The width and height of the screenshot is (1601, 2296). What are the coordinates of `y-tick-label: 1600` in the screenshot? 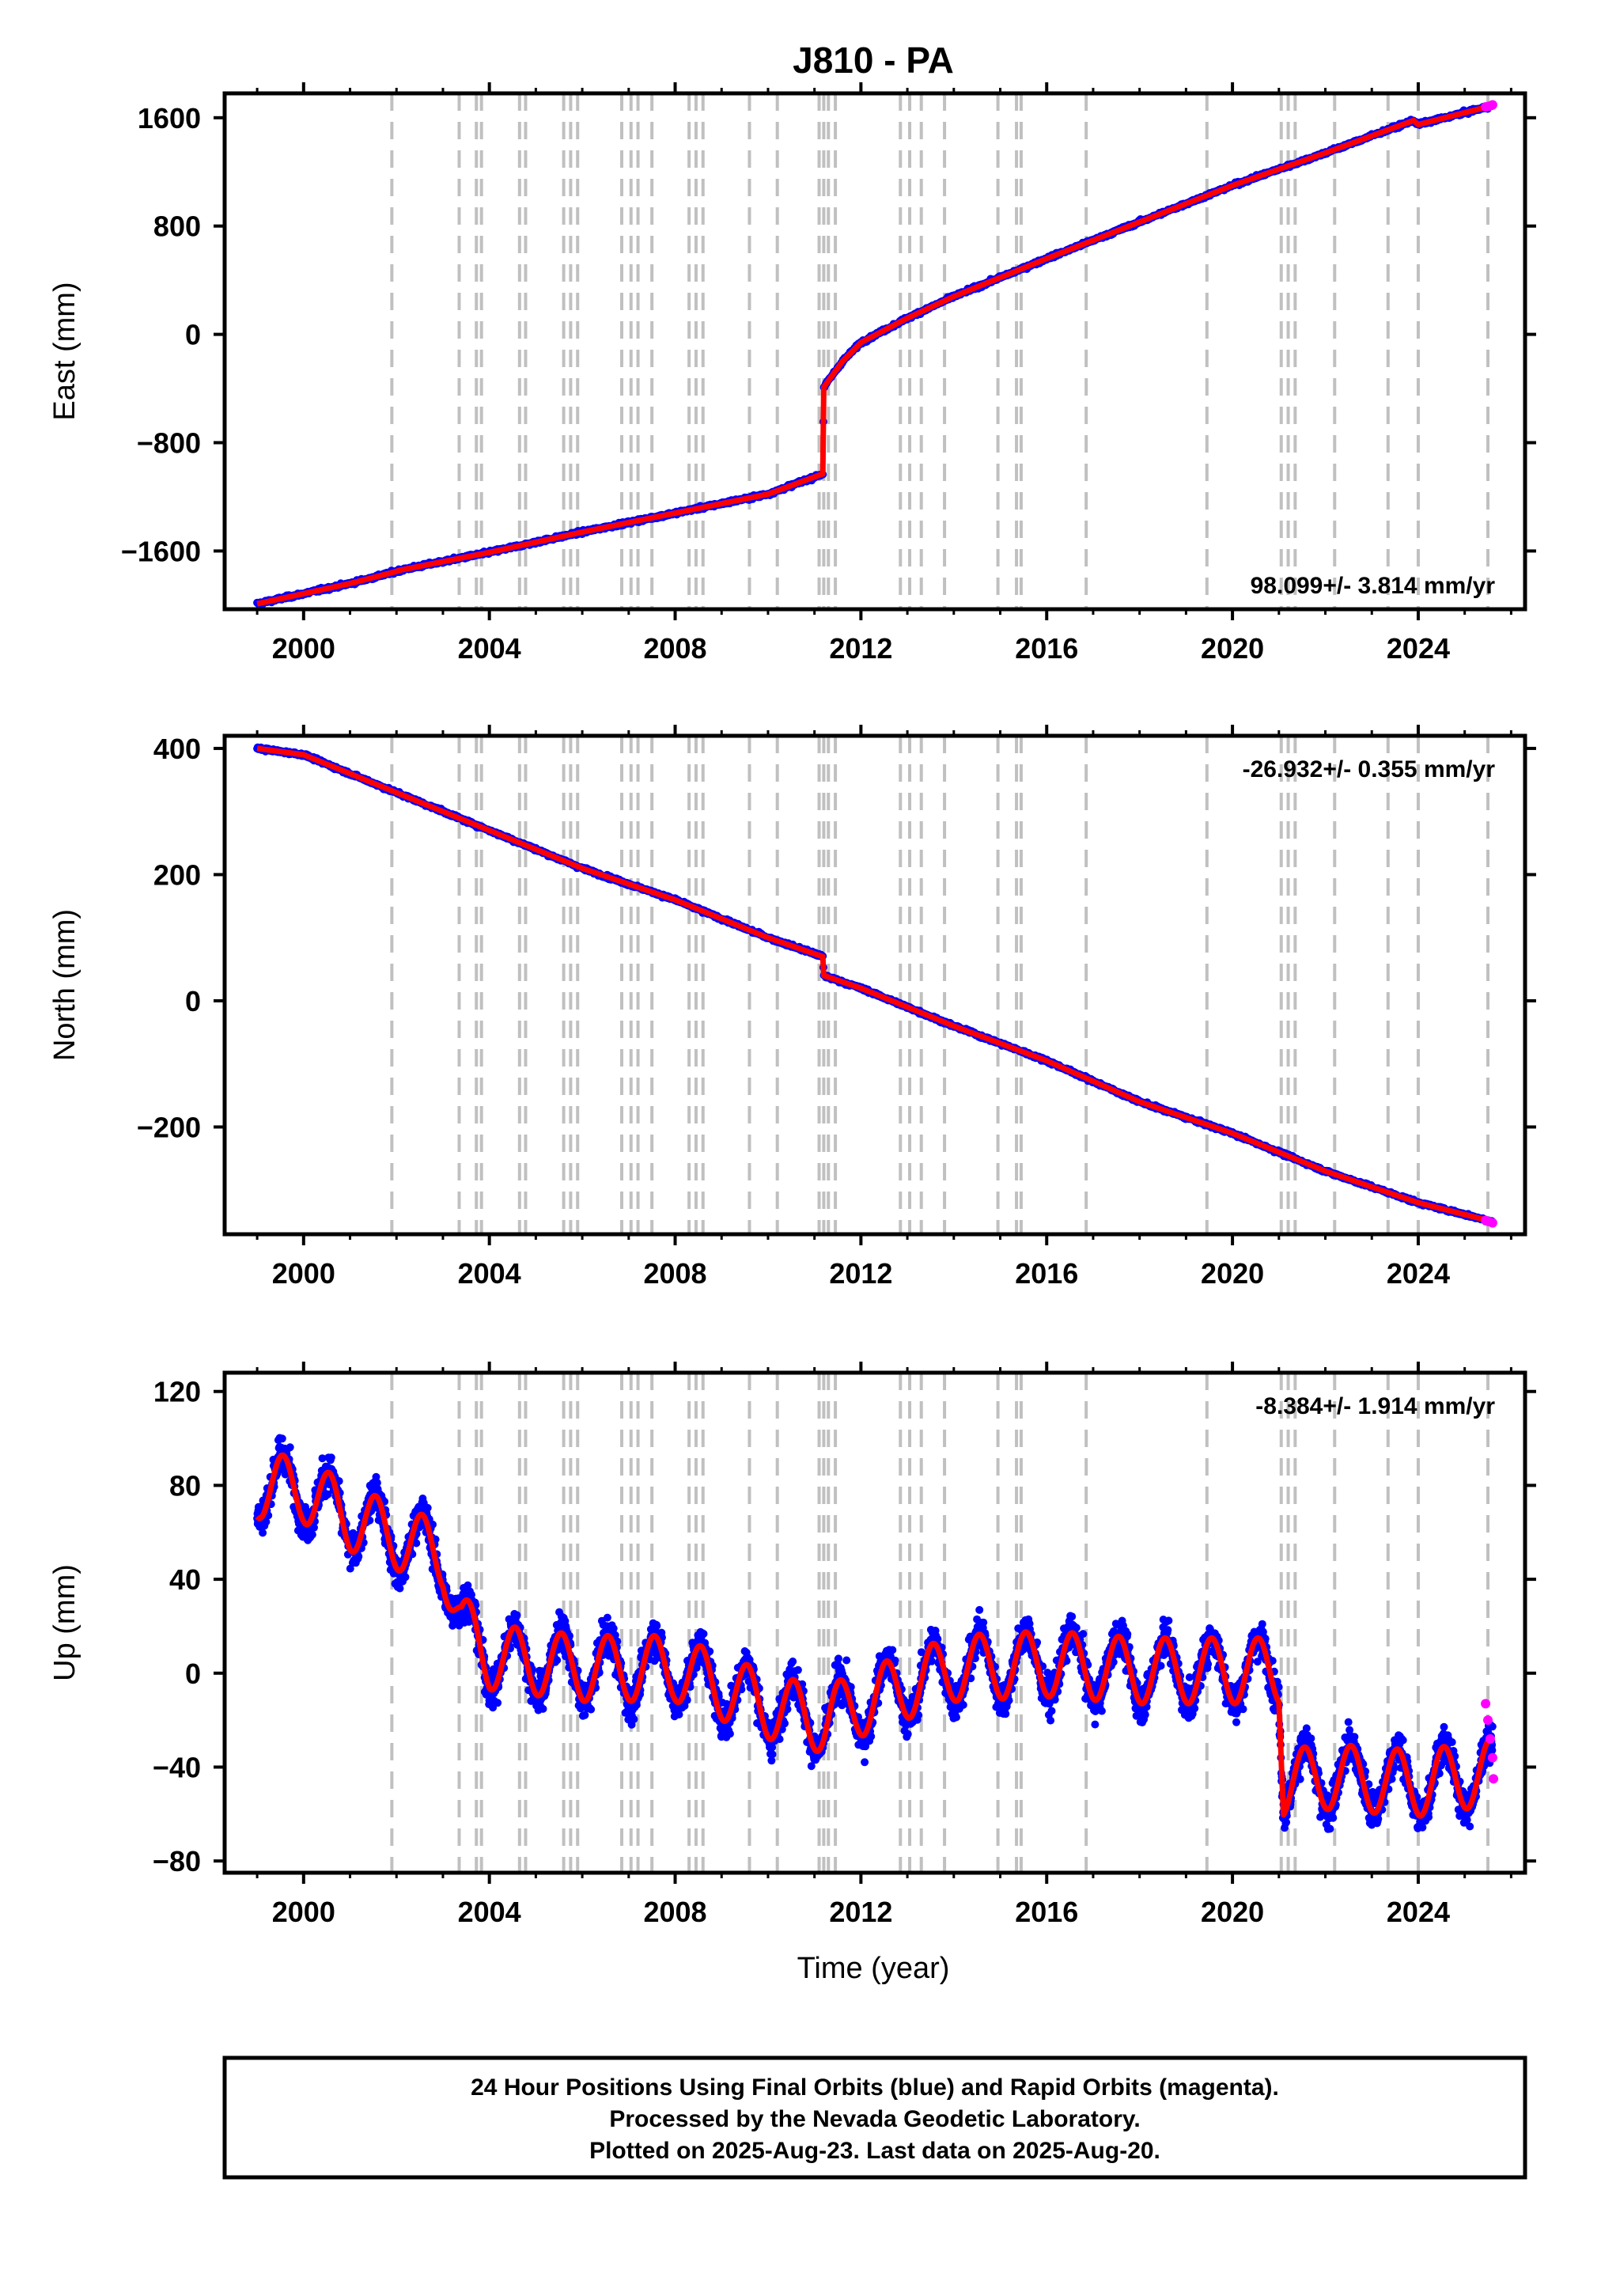 It's located at (169, 118).